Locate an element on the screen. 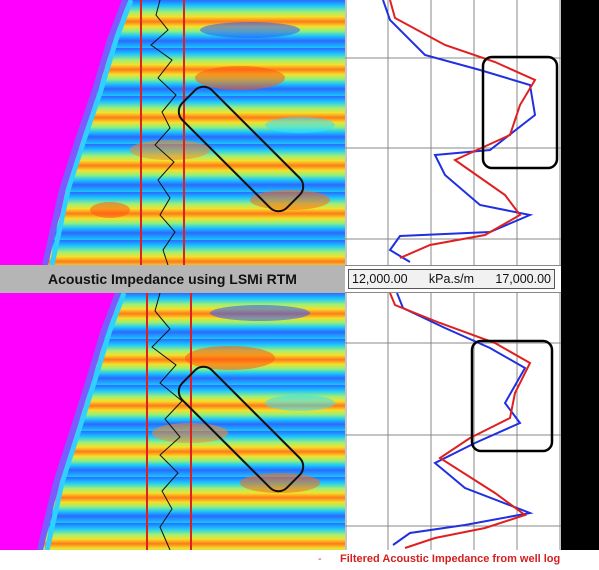  scale-unit: kPa.s/m is located at coordinates (451, 279).